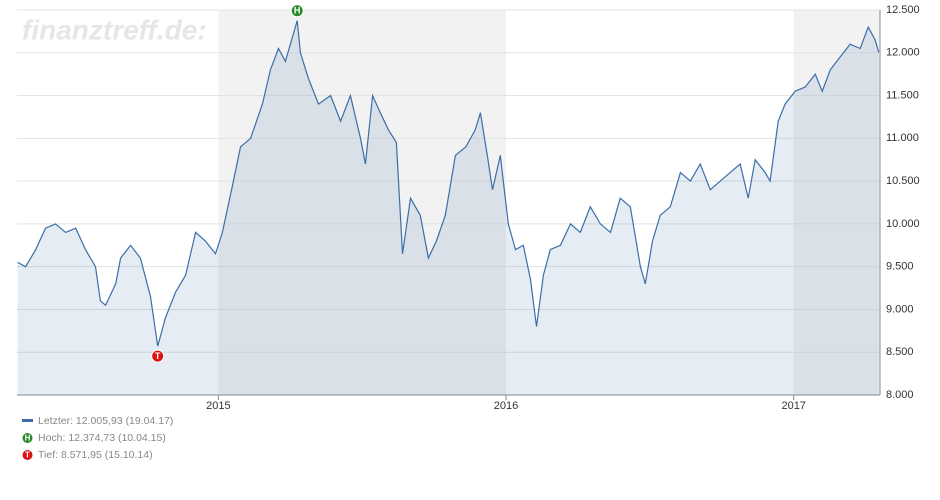  Describe the element at coordinates (793, 406) in the screenshot. I see `x-tick-label: 2017` at that location.